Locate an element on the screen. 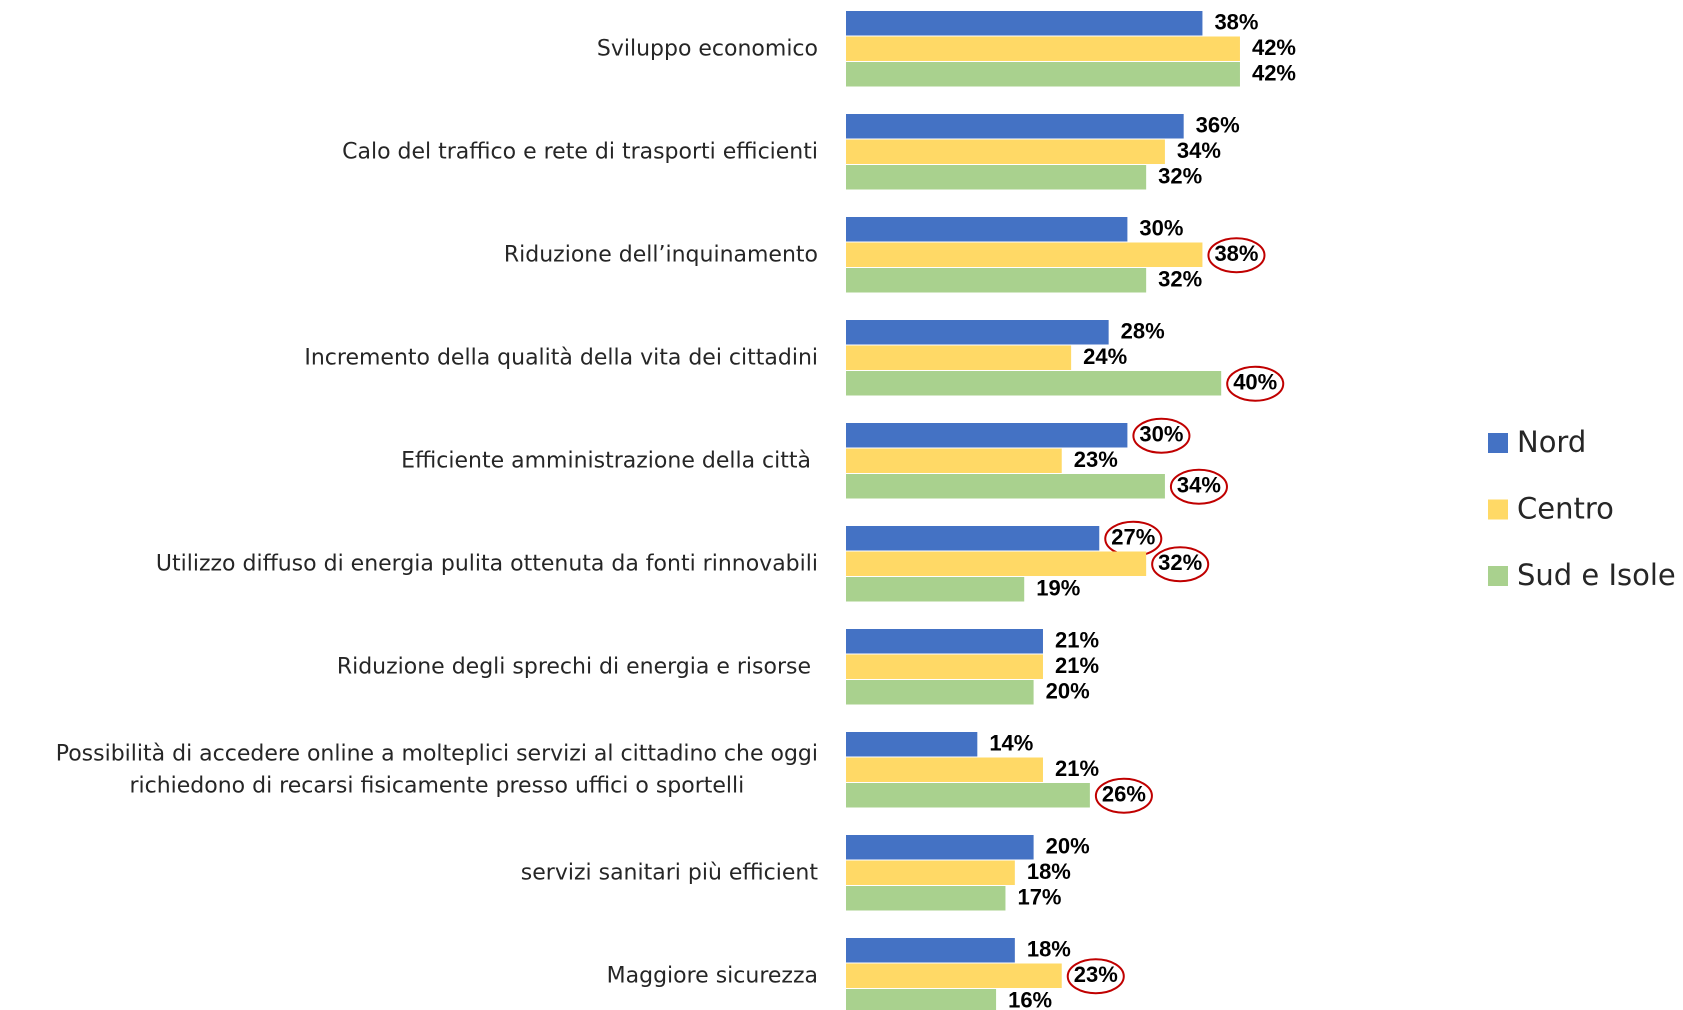 This screenshot has width=1683, height=1010. category-label: Riduzione dell’inquinamento is located at coordinates (661, 254).